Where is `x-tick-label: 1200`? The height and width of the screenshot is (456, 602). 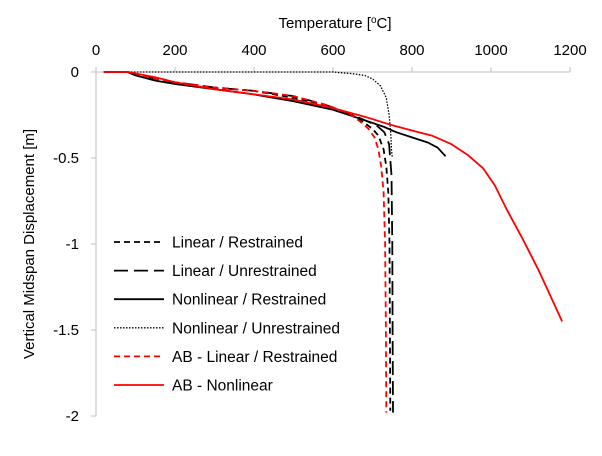
x-tick-label: 1200 is located at coordinates (569, 50).